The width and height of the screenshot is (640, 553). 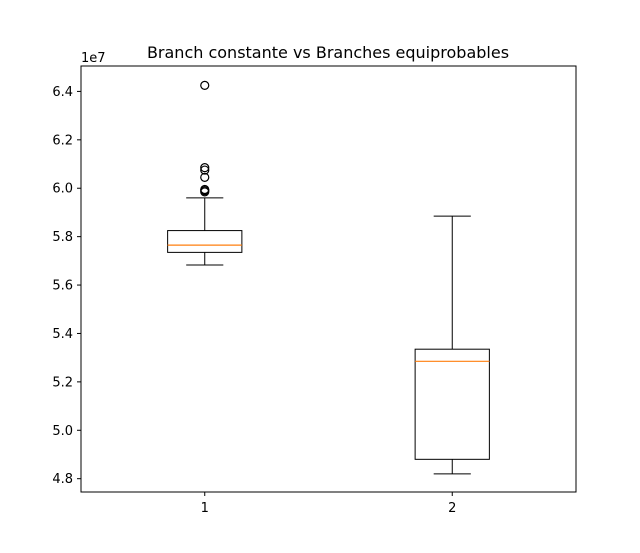 What do you see at coordinates (93, 58) in the screenshot?
I see `y-axis-offset-label: 1e7` at bounding box center [93, 58].